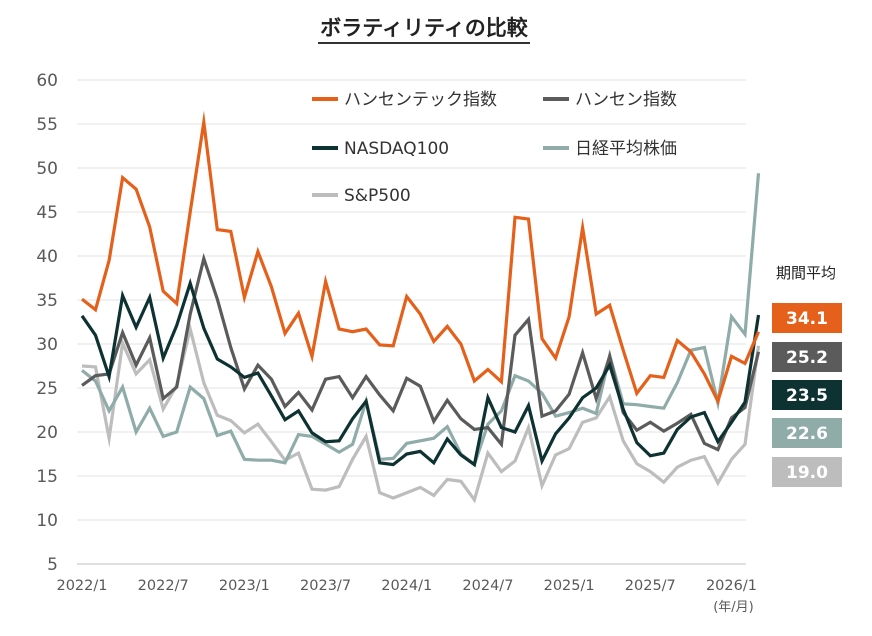  I want to click on y-tick-label: 10, so click(47, 521).